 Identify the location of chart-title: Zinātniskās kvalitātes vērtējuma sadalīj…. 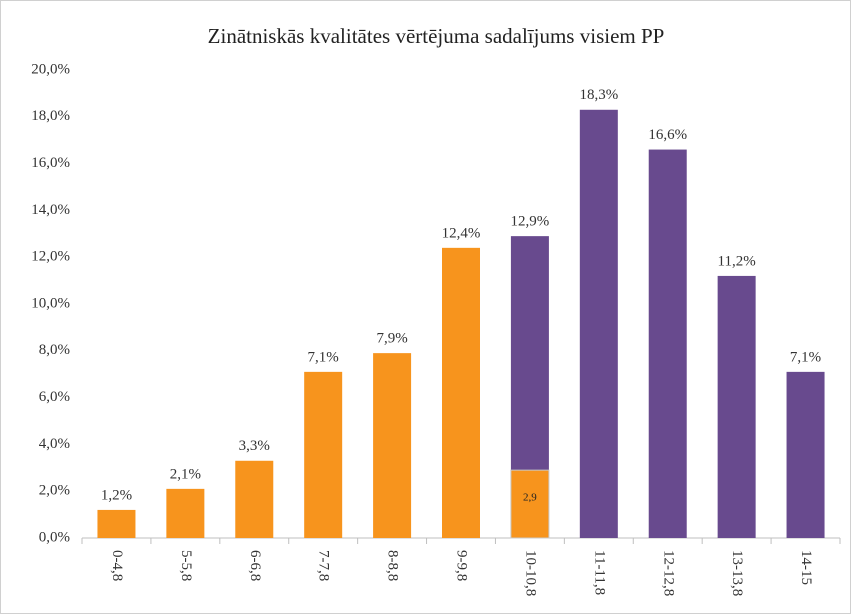
(436, 36).